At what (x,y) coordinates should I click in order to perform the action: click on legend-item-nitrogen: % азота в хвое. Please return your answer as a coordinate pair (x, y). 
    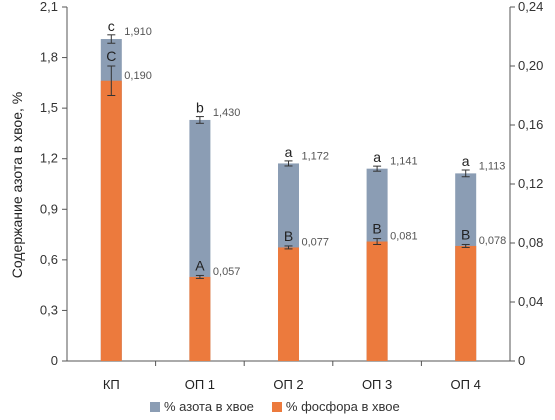
    Looking at the image, I should click on (202, 406).